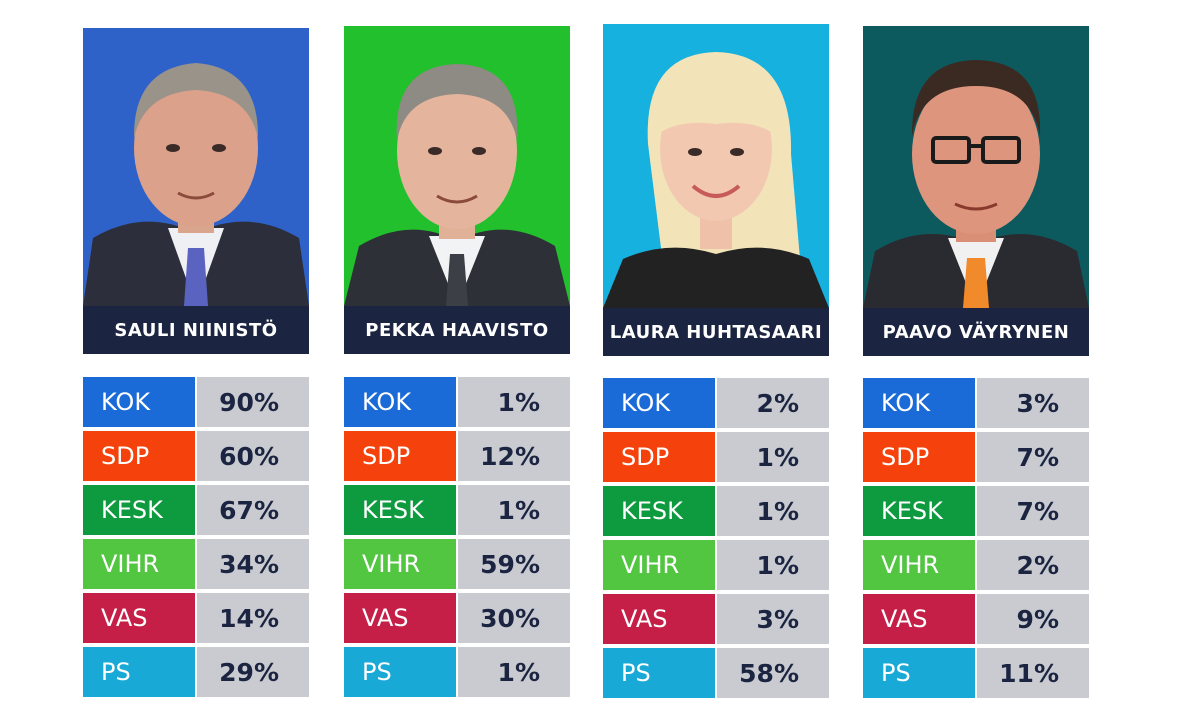 The height and width of the screenshot is (726, 1199). Describe the element at coordinates (773, 673) in the screenshot. I see `percentage-value: 58%` at that location.